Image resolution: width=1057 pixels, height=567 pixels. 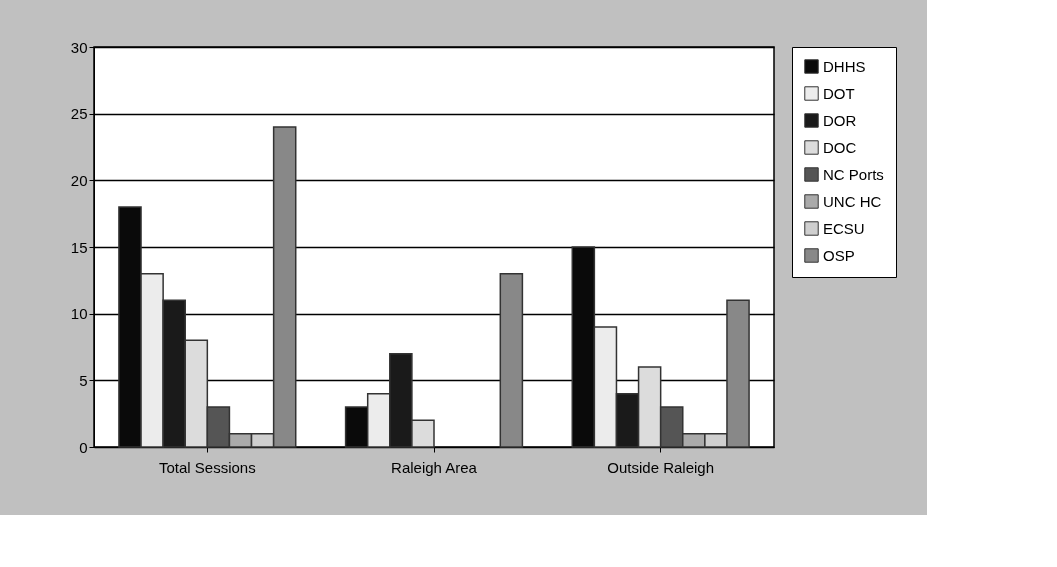 I want to click on x-tick-label: Raleigh Area, so click(x=434, y=467).